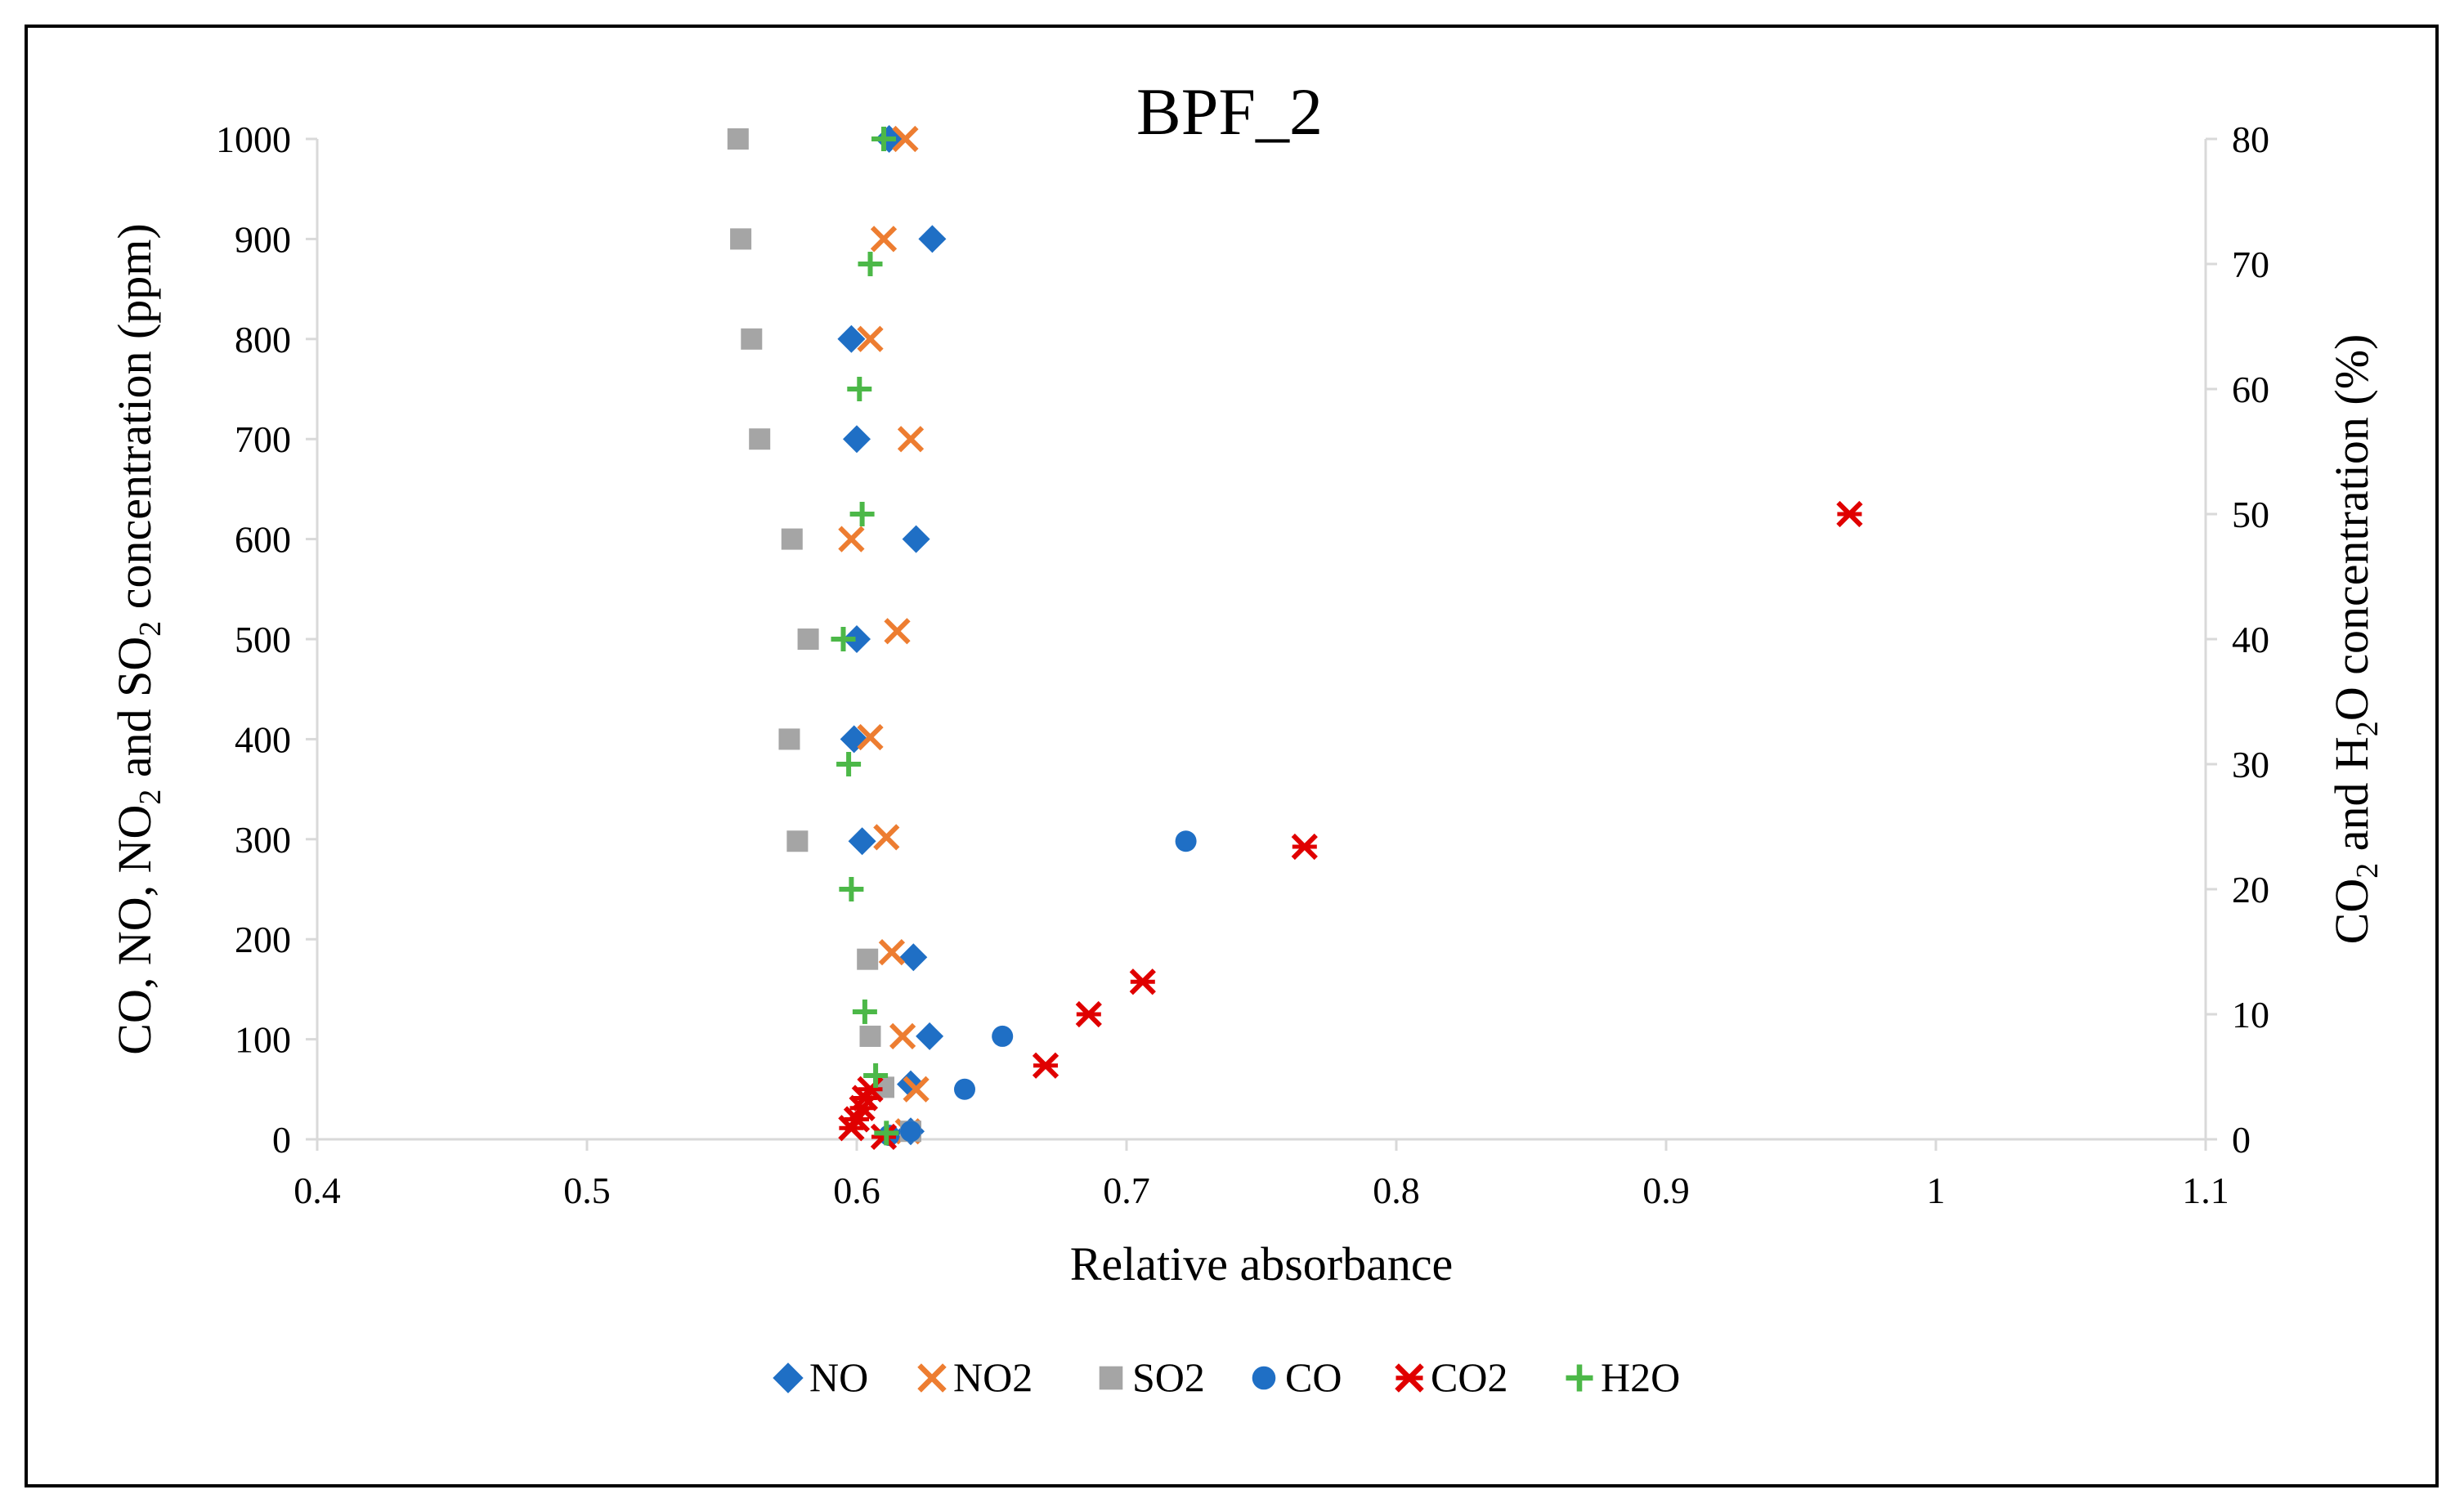 This screenshot has width=2455, height=1512. I want to click on axis-title-segment: O concentration (%), so click(2351, 527).